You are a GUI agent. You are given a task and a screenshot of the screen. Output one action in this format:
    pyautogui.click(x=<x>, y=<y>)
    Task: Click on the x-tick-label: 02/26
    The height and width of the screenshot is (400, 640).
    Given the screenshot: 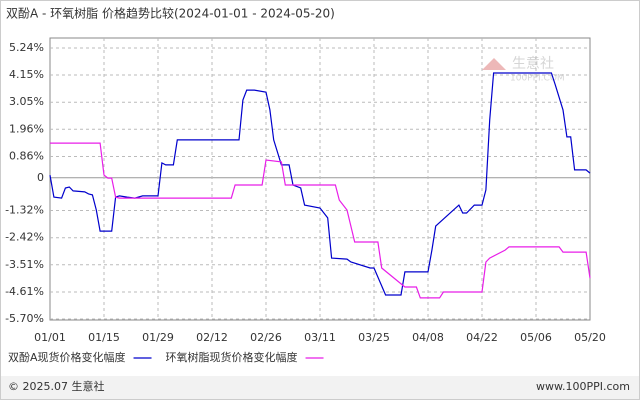 What is the action you would take?
    pyautogui.click(x=266, y=337)
    